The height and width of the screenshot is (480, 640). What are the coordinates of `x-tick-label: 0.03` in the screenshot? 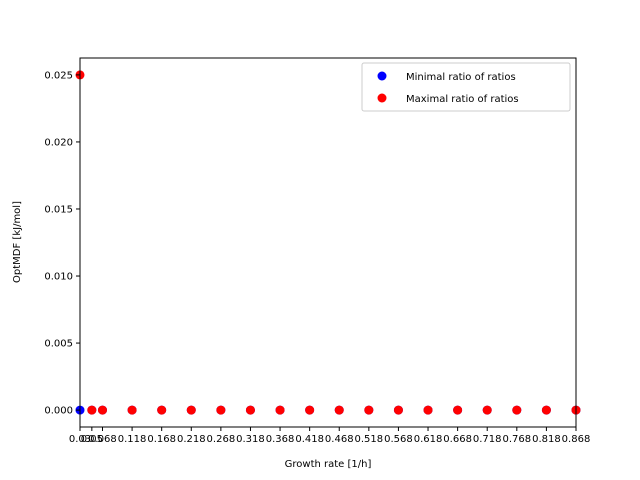 It's located at (80, 439).